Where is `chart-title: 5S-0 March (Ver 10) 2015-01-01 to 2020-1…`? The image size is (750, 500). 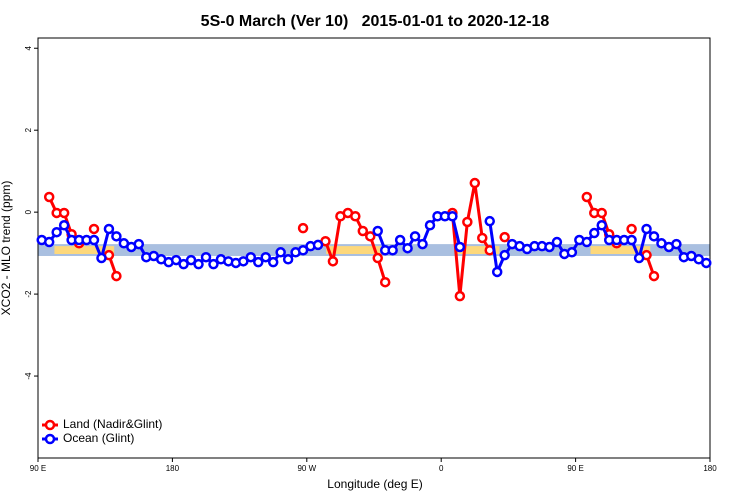 chart-title: 5S-0 March (Ver 10) 2015-01-01 to 2020-1… is located at coordinates (375, 21).